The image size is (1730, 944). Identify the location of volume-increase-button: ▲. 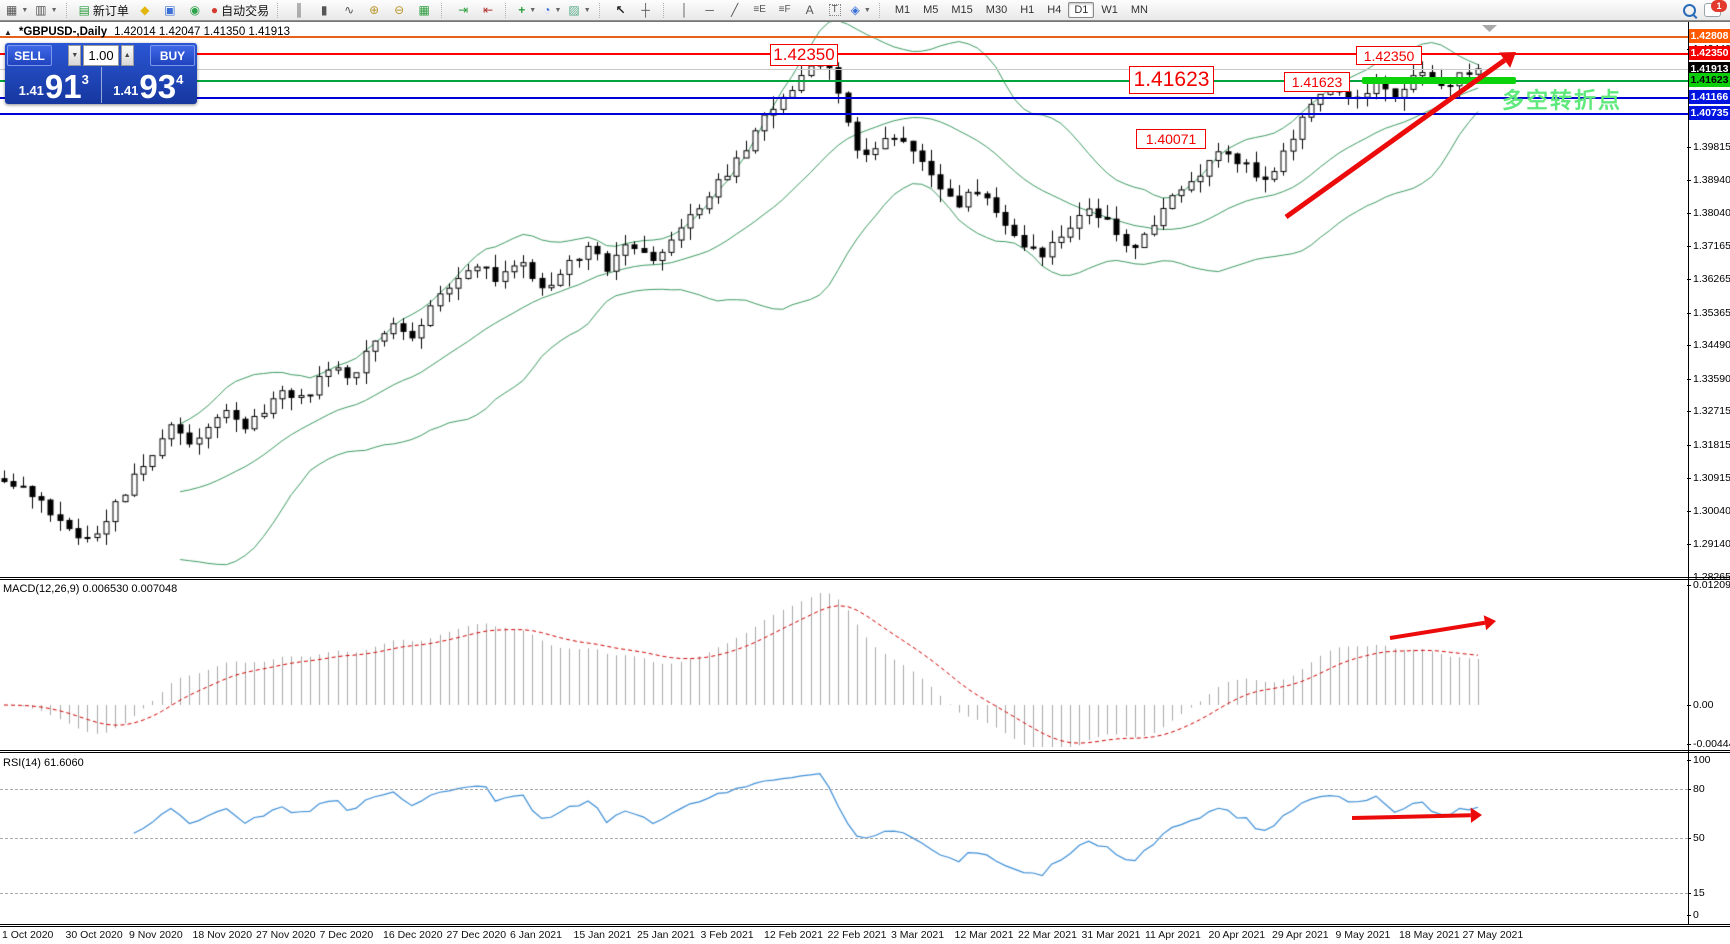
(127, 55).